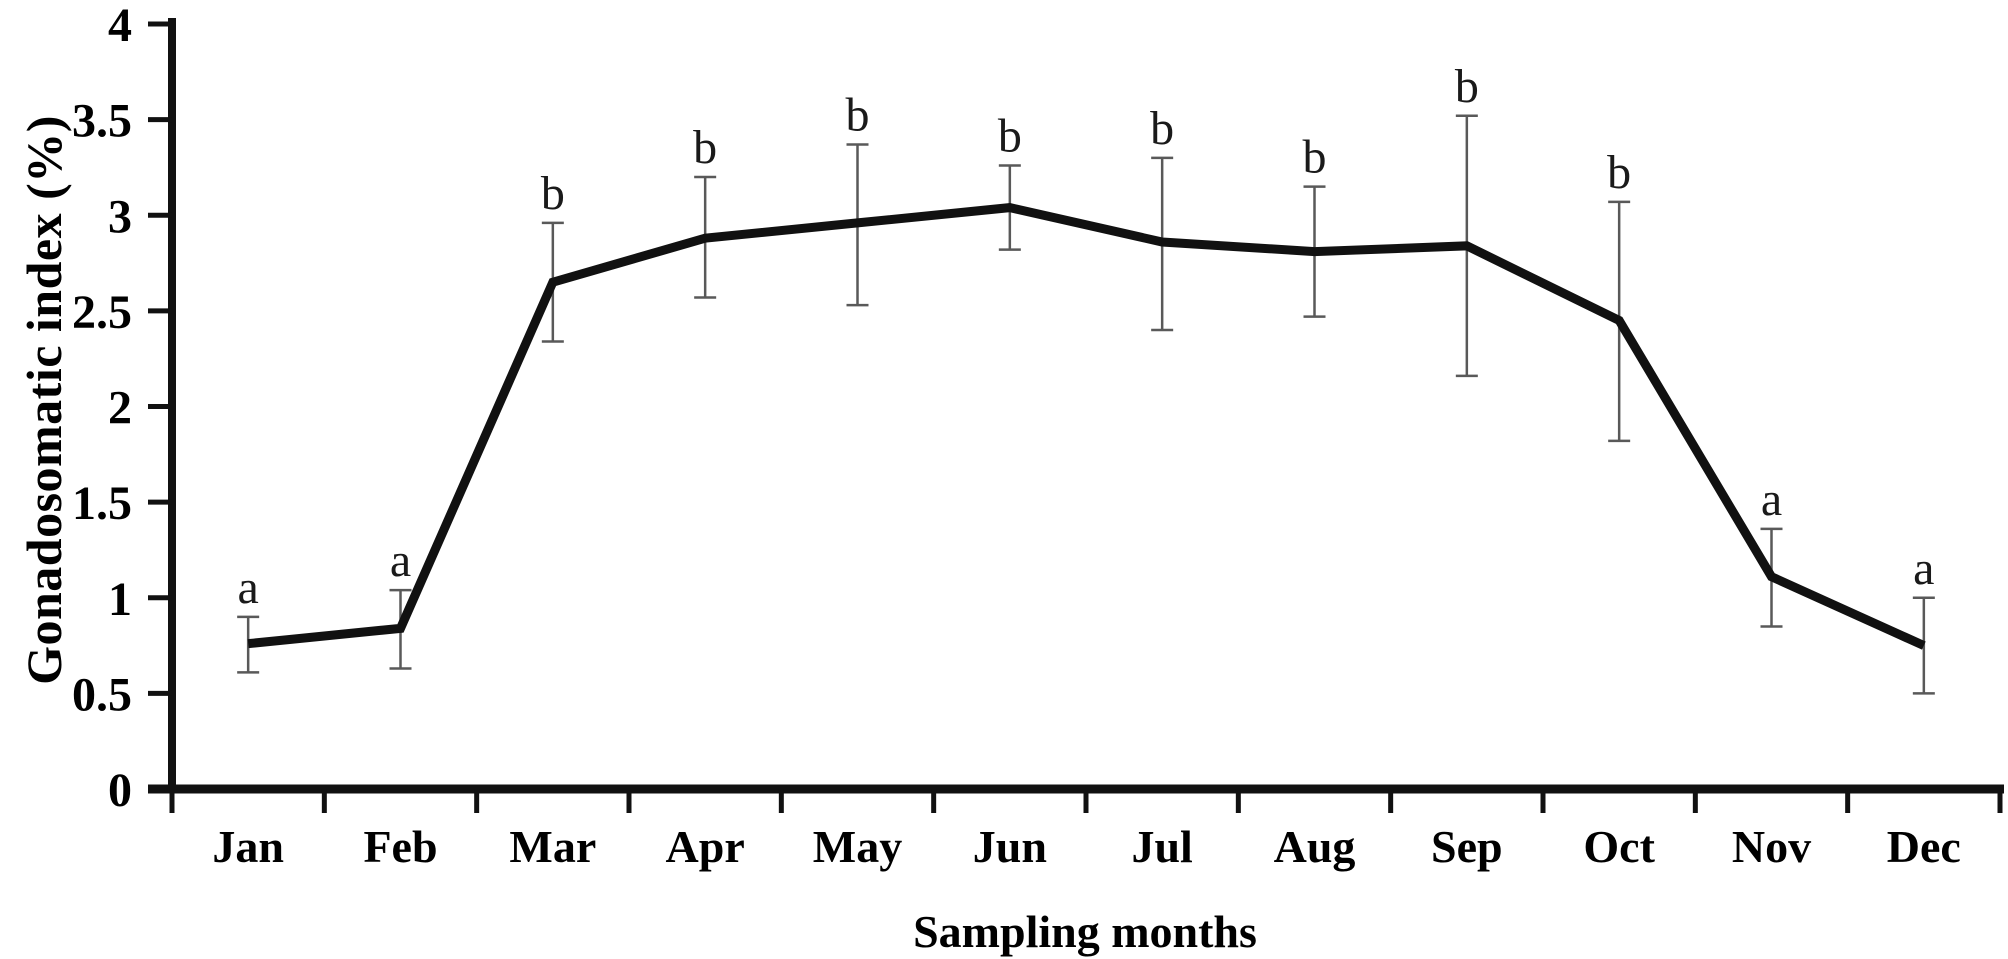  Describe the element at coordinates (120, 790) in the screenshot. I see `y-tick-label: 0` at that location.